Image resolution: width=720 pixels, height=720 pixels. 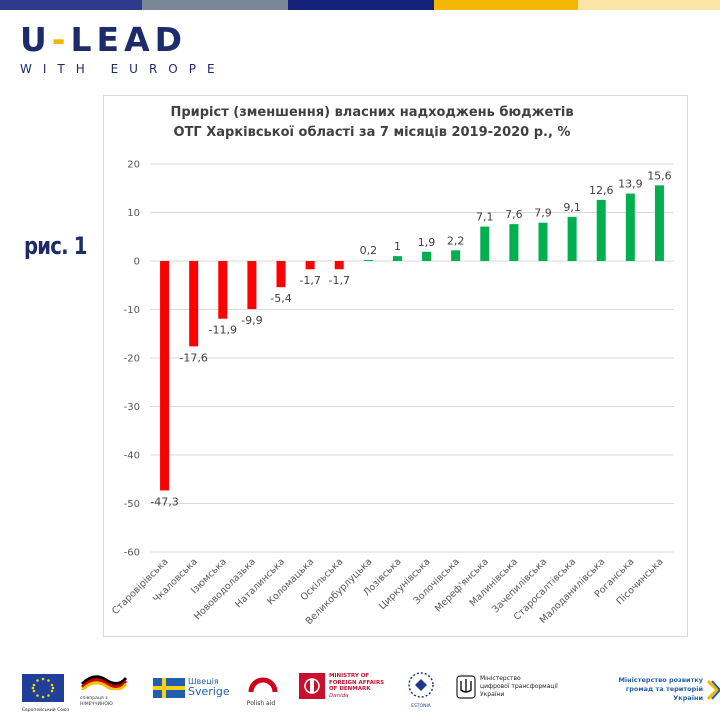 What do you see at coordinates (572, 207) in the screenshot?
I see `data-label: 9,1` at bounding box center [572, 207].